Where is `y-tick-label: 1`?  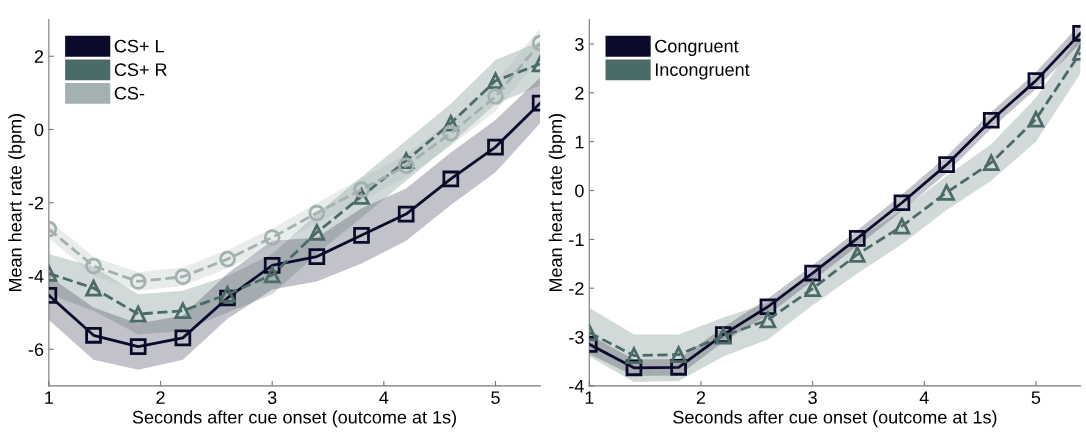
y-tick-label: 1 is located at coordinates (579, 142).